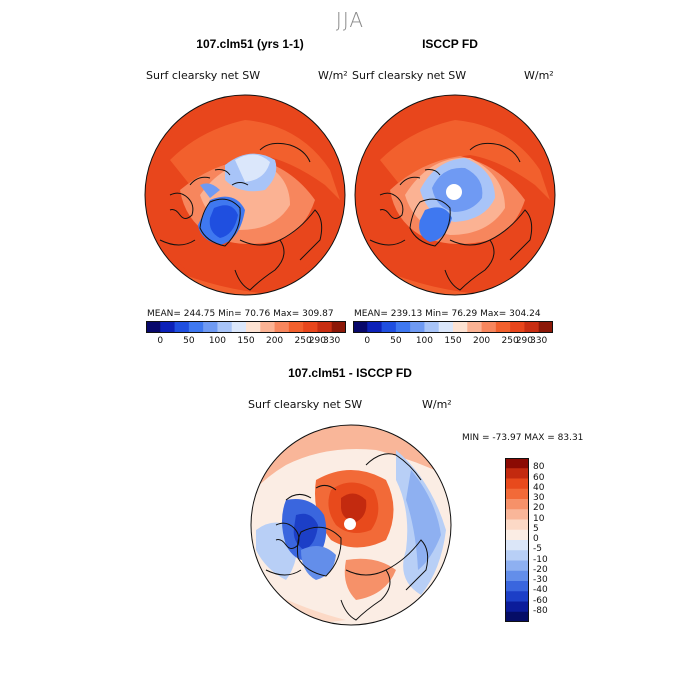 The image size is (700, 700). What do you see at coordinates (240, 314) in the screenshot?
I see `top-left-stats: MEAN= 244.75 Min= 70.76 Max= 309.87` at bounding box center [240, 314].